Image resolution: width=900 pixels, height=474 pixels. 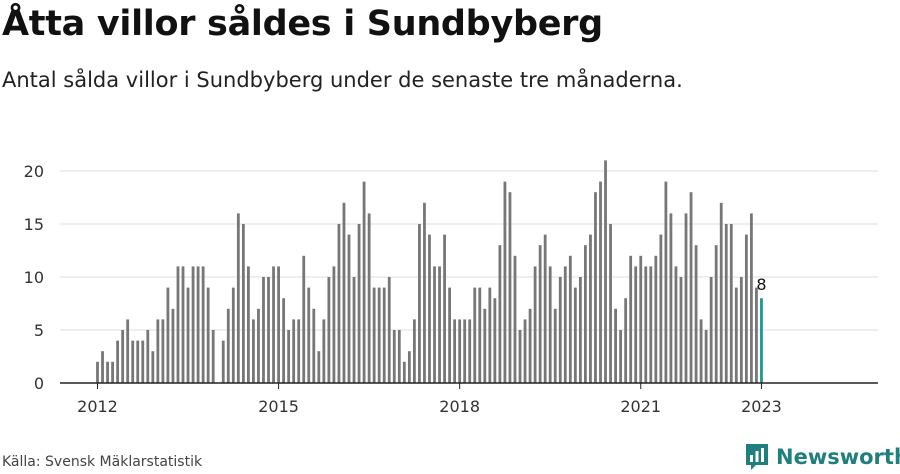 I want to click on newsworthy-logo: Newsworthy, so click(x=822, y=457).